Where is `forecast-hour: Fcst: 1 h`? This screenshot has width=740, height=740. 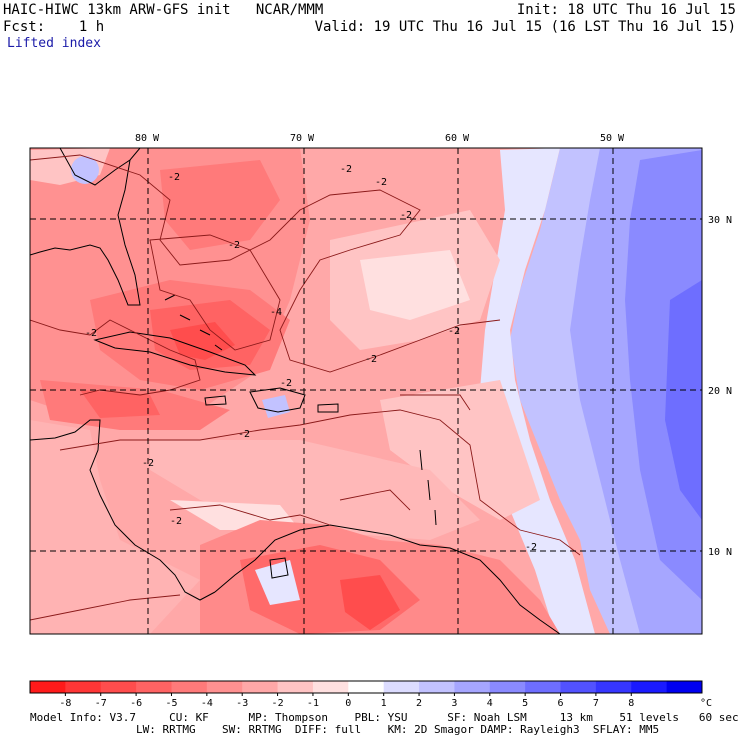
forecast-hour: Fcst: 1 h is located at coordinates (54, 27).